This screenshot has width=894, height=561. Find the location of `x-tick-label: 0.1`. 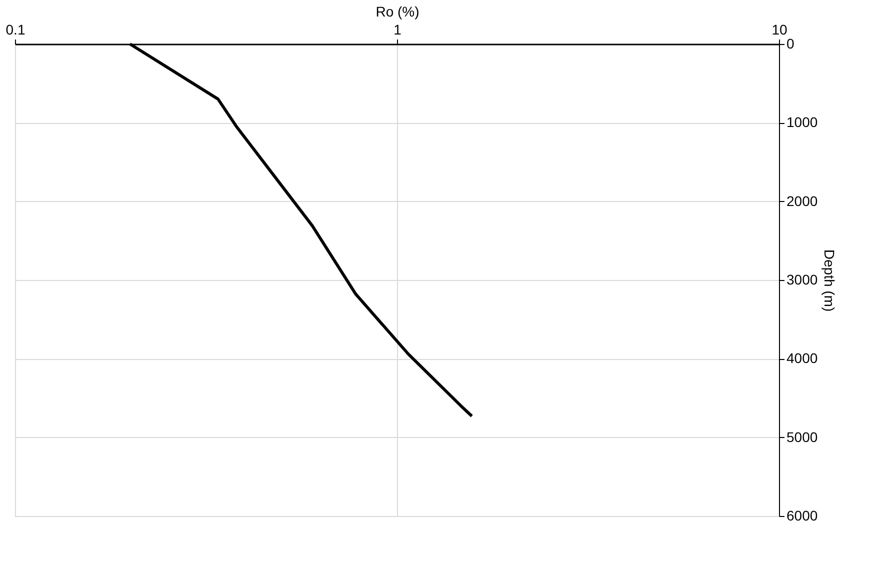

x-tick-label: 0.1 is located at coordinates (16, 30).